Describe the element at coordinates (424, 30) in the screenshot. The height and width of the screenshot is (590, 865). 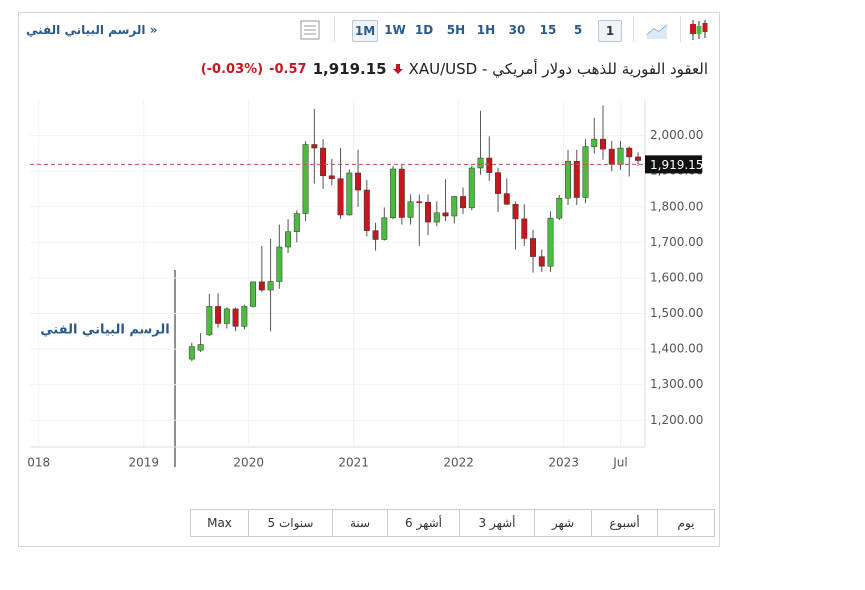
I see `interval-button: 1D` at that location.